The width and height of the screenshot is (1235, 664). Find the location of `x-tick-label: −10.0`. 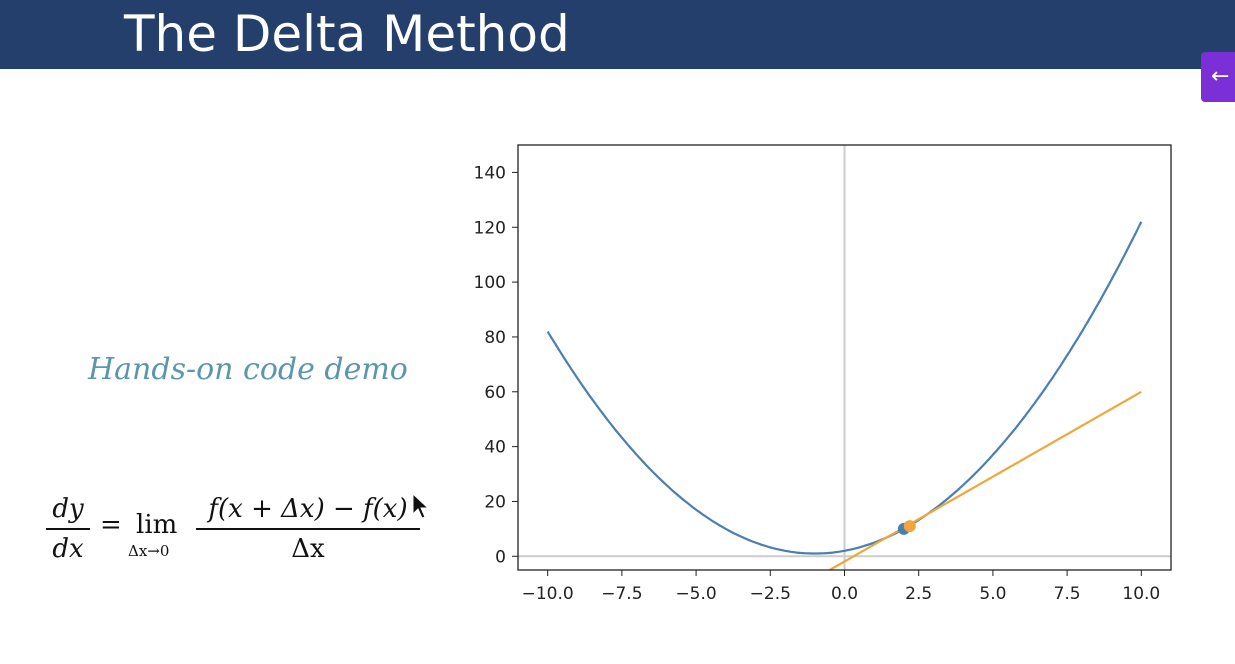

x-tick-label: −10.0 is located at coordinates (548, 594).